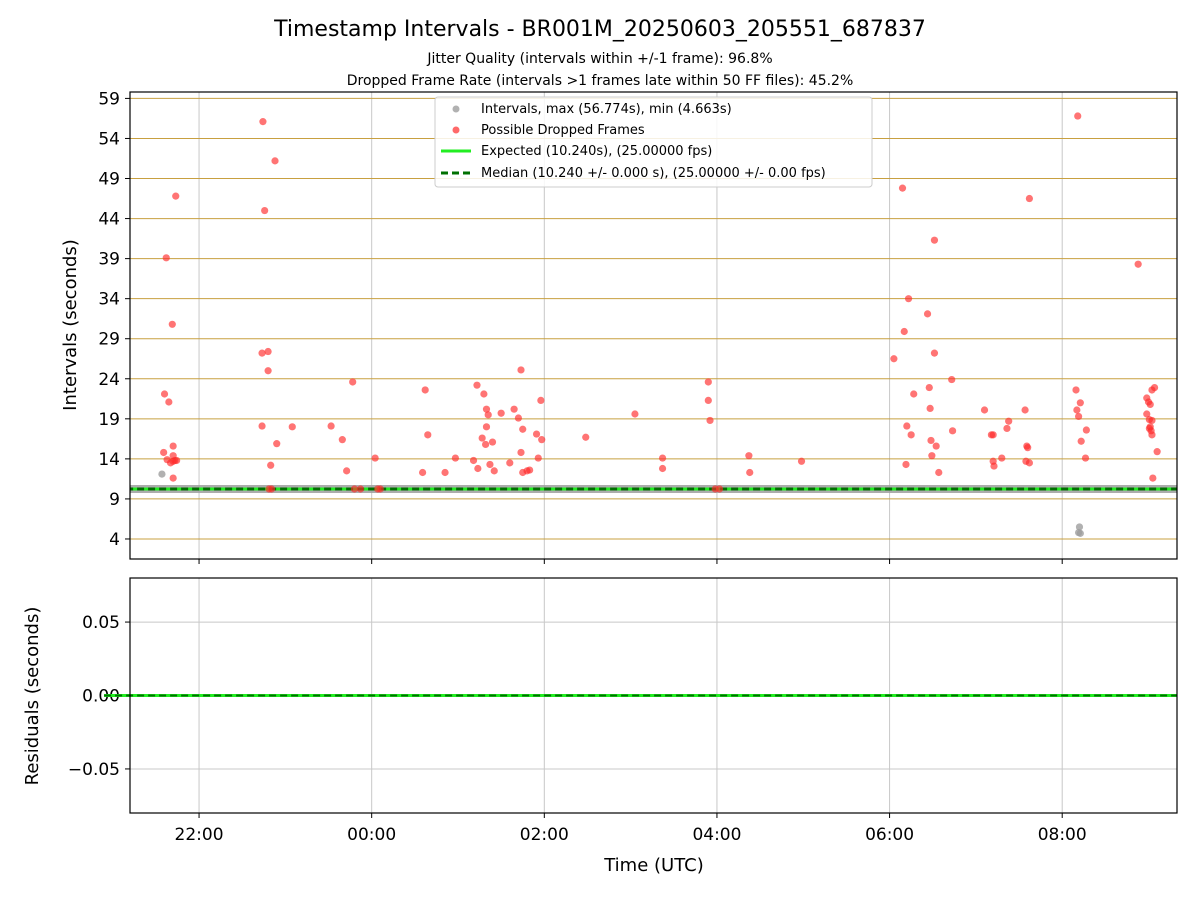 Image resolution: width=1200 pixels, height=900 pixels. I want to click on intervals-ytick-label: 29, so click(109, 340).